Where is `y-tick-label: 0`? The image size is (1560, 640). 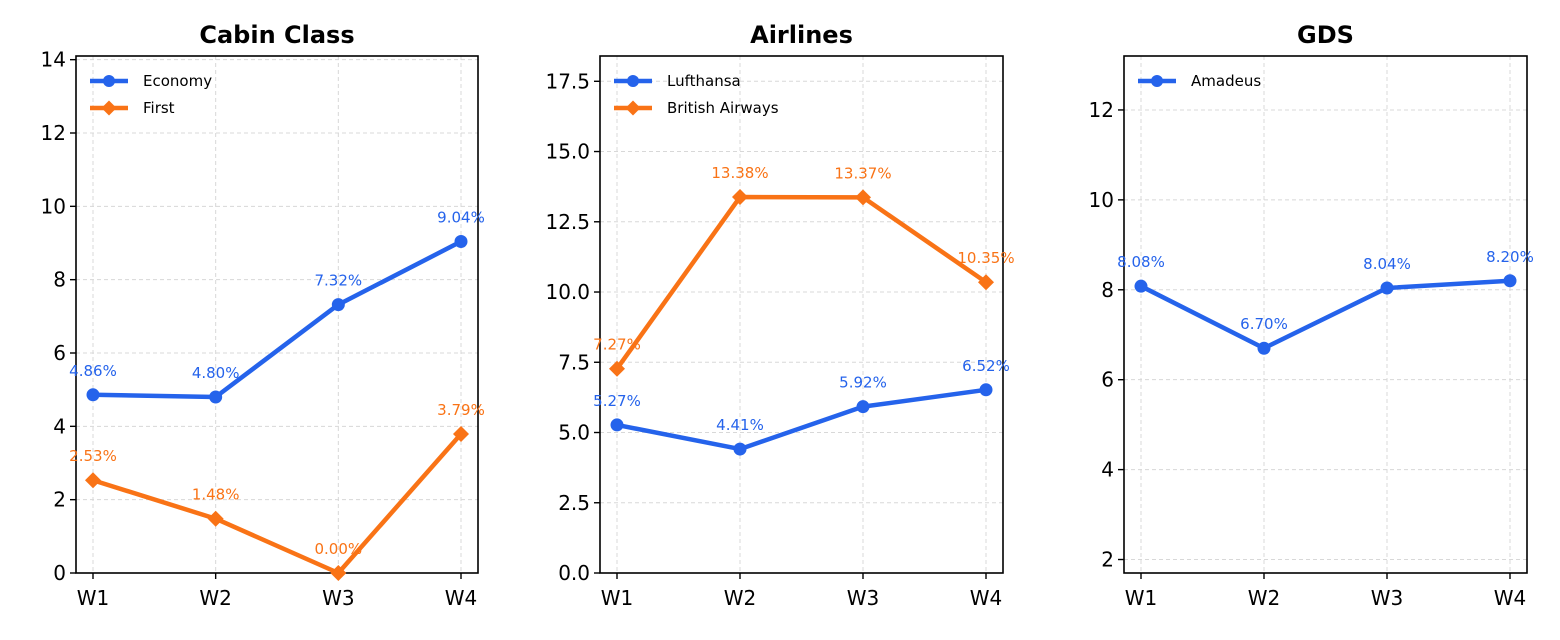
y-tick-label: 0 is located at coordinates (59, 573).